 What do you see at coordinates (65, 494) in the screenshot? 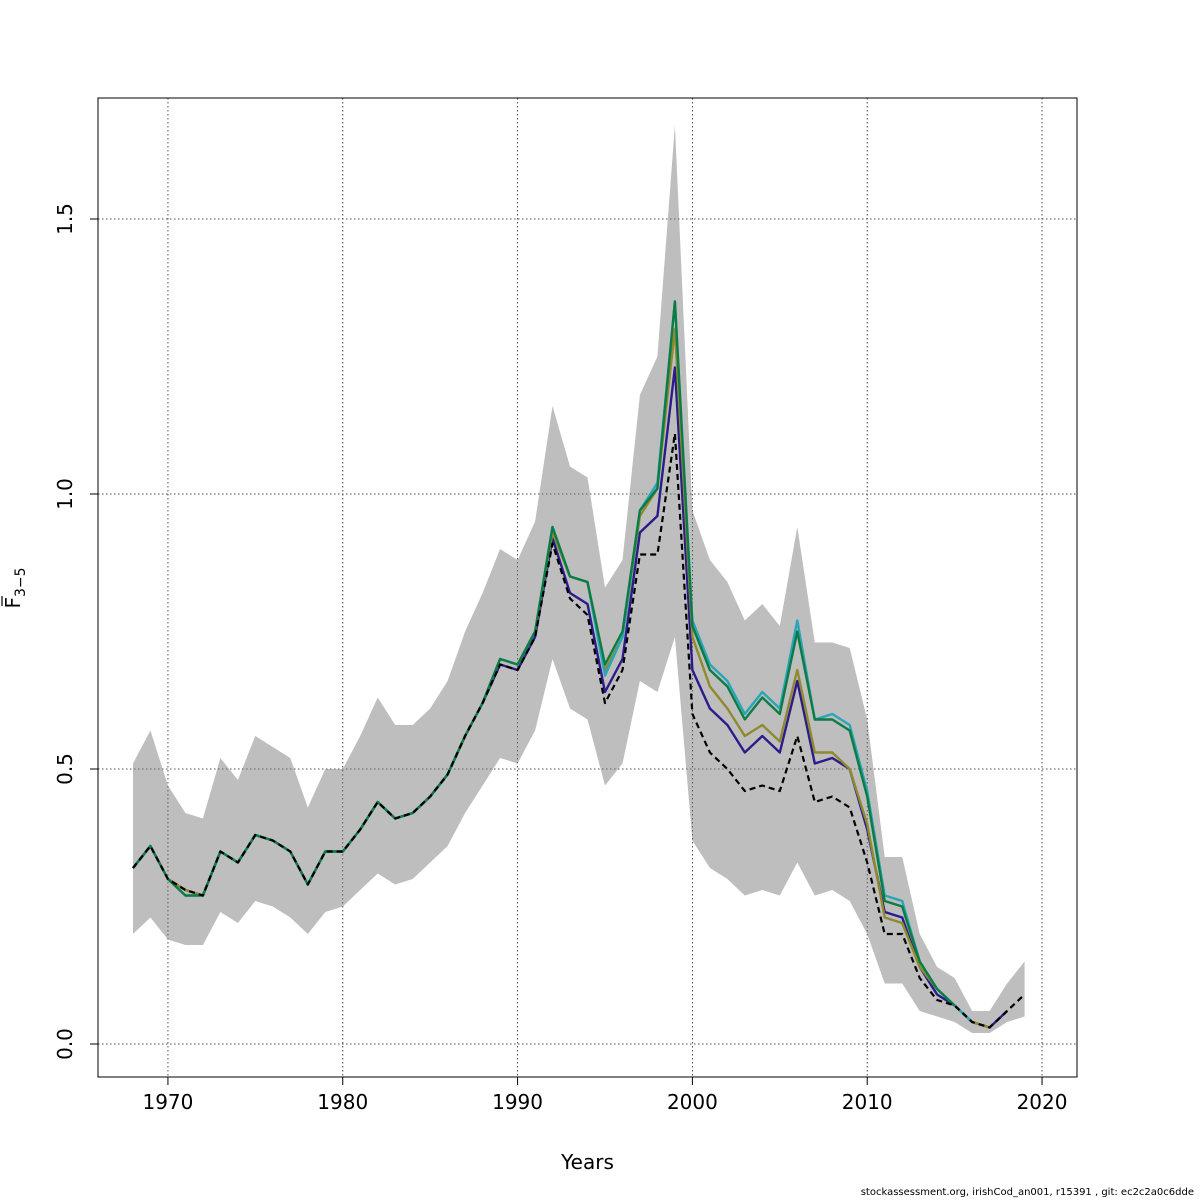
I see `y-tick-label: 1.0` at bounding box center [65, 494].